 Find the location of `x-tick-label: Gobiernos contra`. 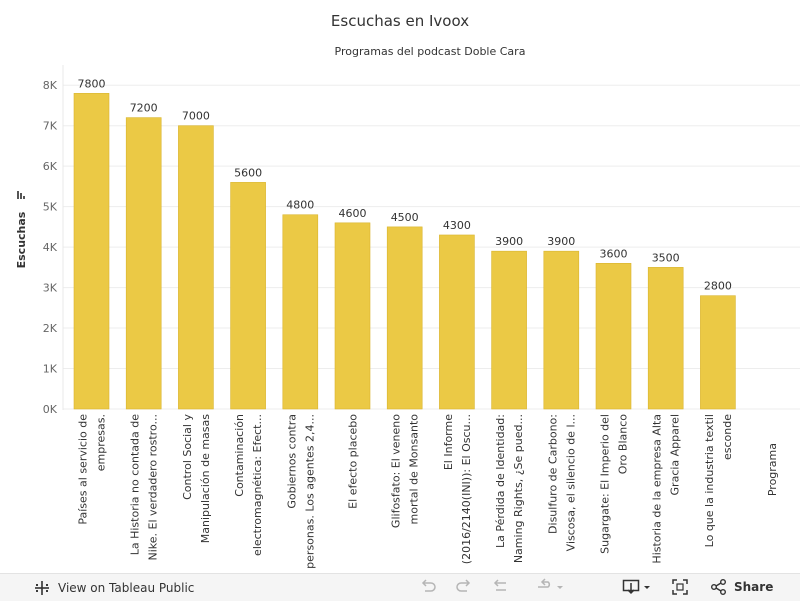

x-tick-label: Gobiernos contra is located at coordinates (291, 461).